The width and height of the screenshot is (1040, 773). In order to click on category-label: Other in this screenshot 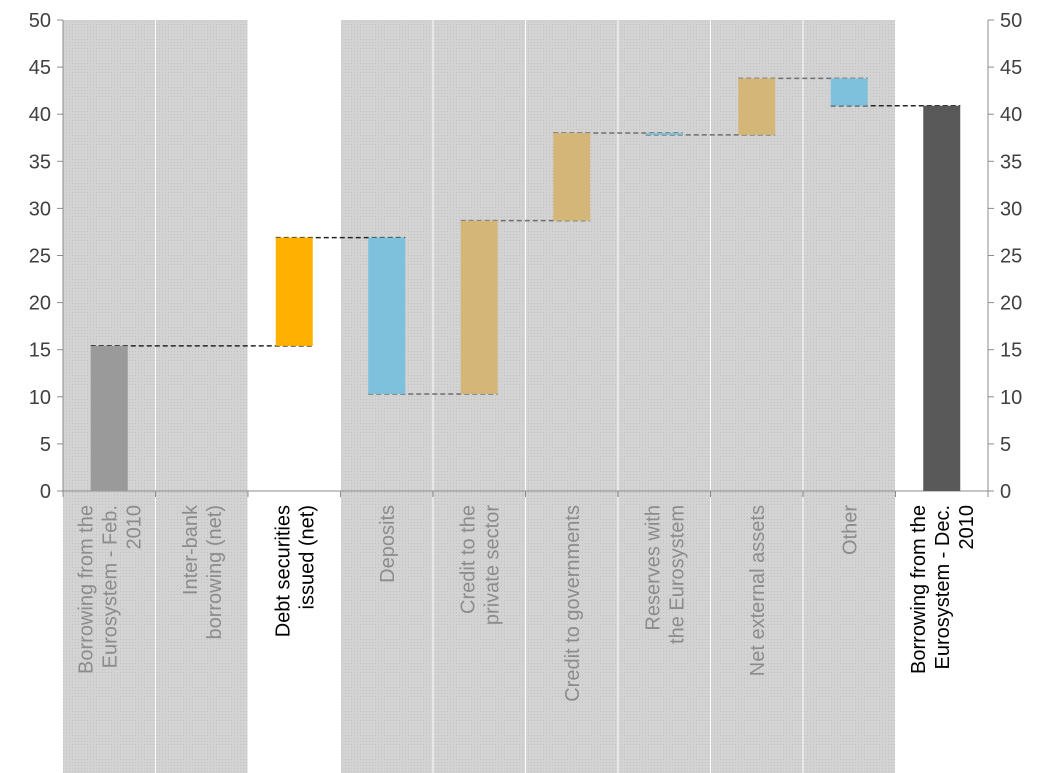, I will do `click(850, 530)`.